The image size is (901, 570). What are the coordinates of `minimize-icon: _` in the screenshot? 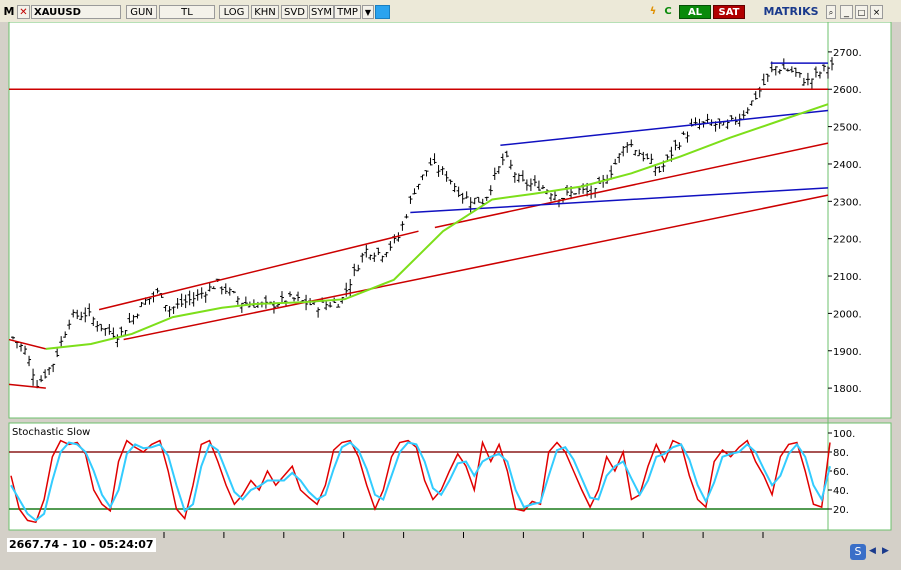 It's located at (846, 12).